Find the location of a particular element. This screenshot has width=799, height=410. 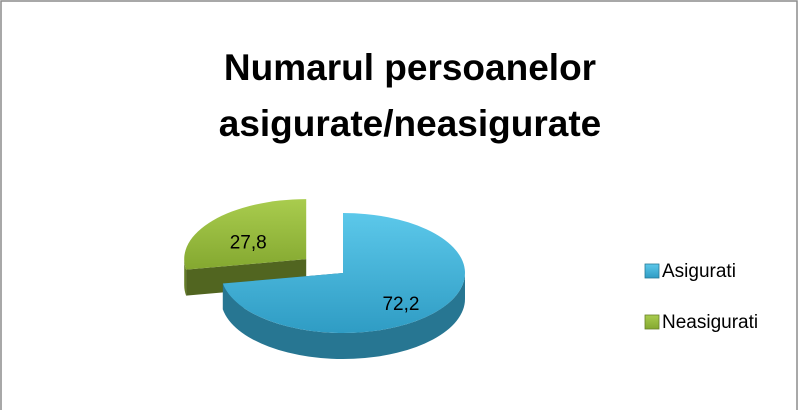

data-label: 27,8 is located at coordinates (248, 242).